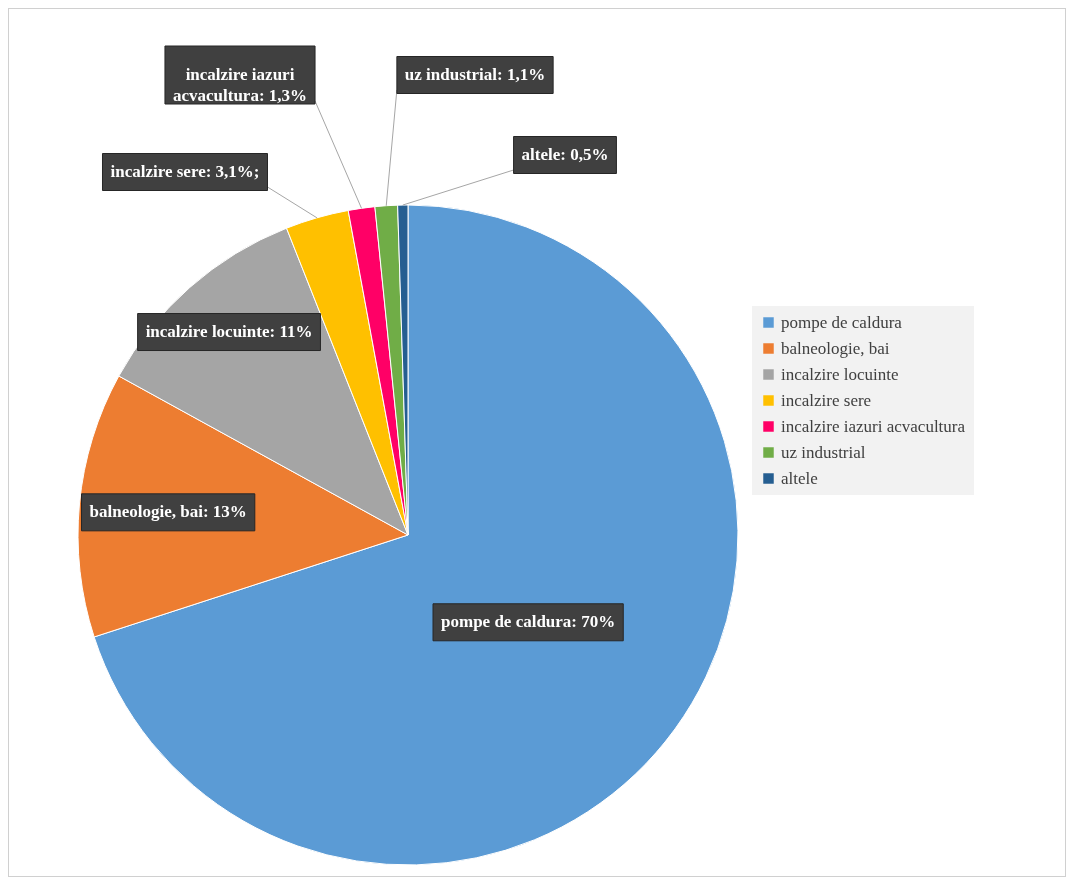  What do you see at coordinates (835, 348) in the screenshot?
I see `legend-label: balneologie, bai` at bounding box center [835, 348].